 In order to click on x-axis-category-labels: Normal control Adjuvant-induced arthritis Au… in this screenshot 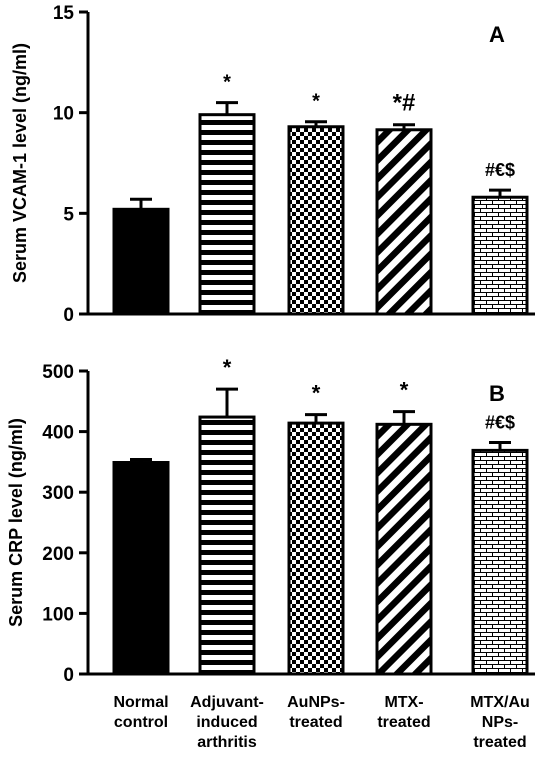, I will do `click(321, 722)`.